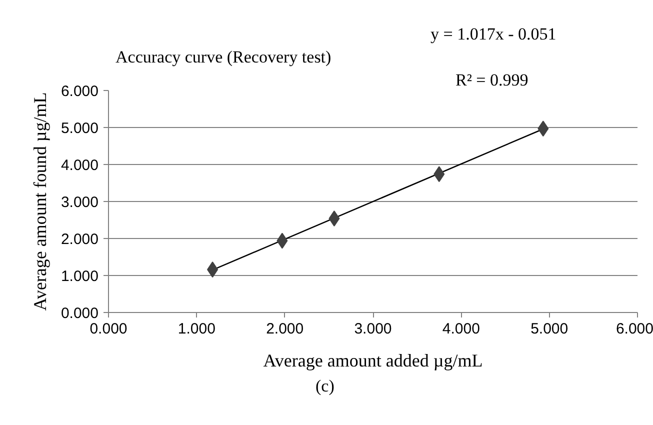  What do you see at coordinates (549, 329) in the screenshot?
I see `x-tick-label: 5.000` at bounding box center [549, 329].